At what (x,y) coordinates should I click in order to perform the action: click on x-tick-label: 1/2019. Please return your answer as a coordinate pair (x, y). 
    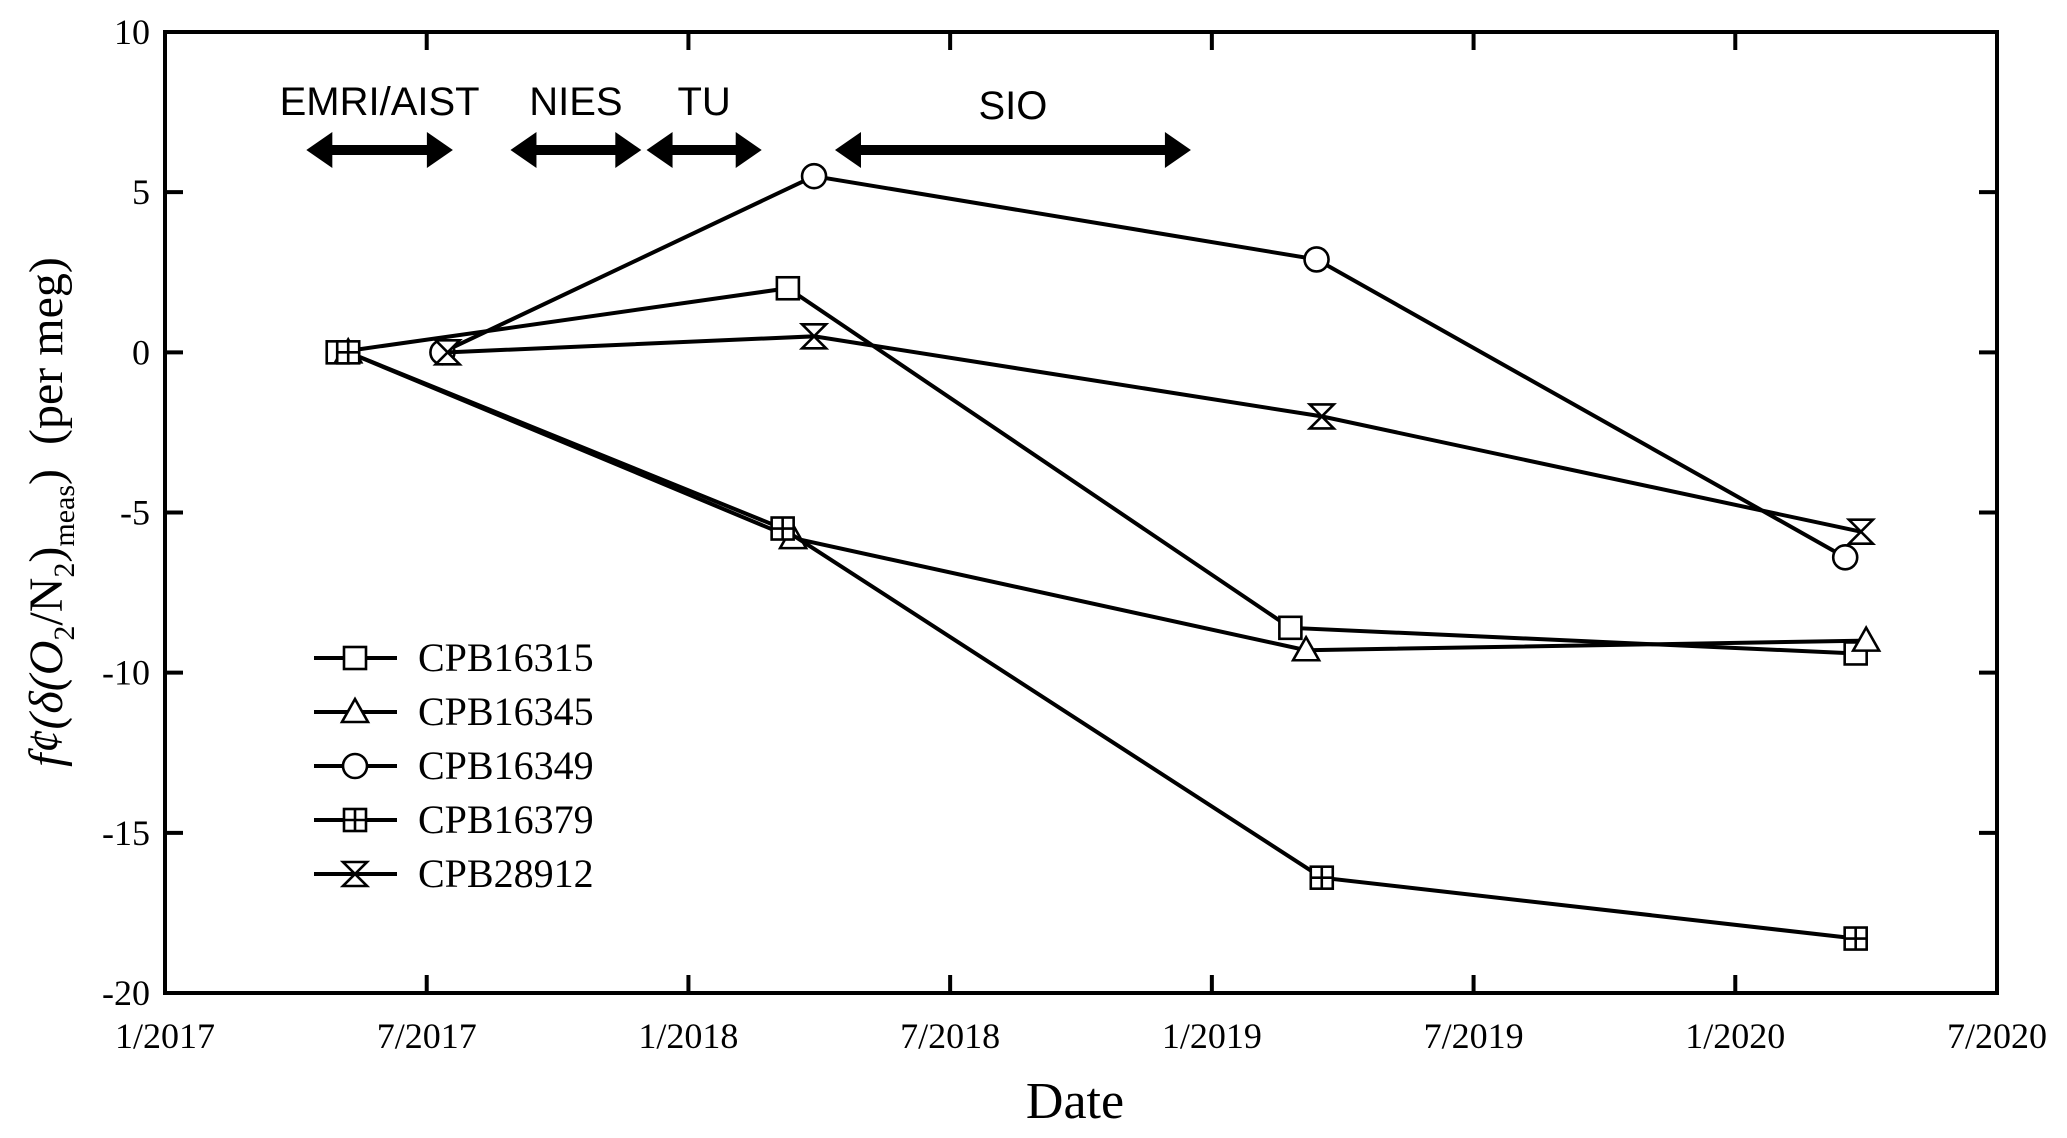
    Looking at the image, I should click on (1212, 1036).